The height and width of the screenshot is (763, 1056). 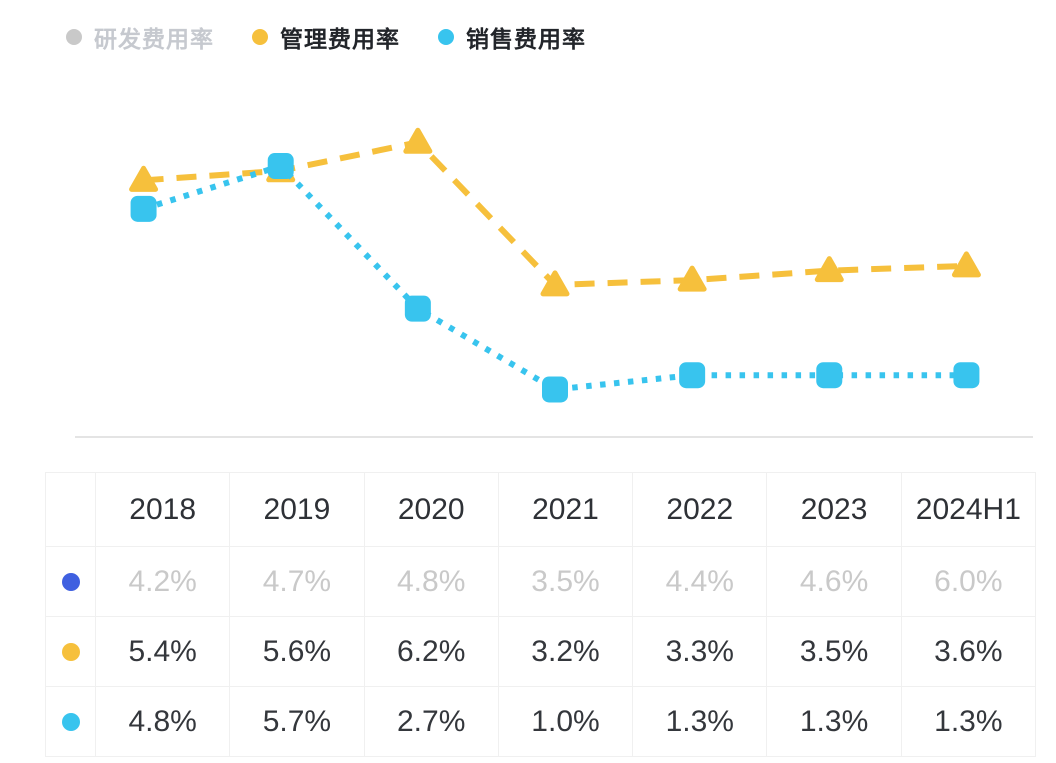 What do you see at coordinates (417, 308) in the screenshot?
I see `sales-expense-ratio-marker-2020` at bounding box center [417, 308].